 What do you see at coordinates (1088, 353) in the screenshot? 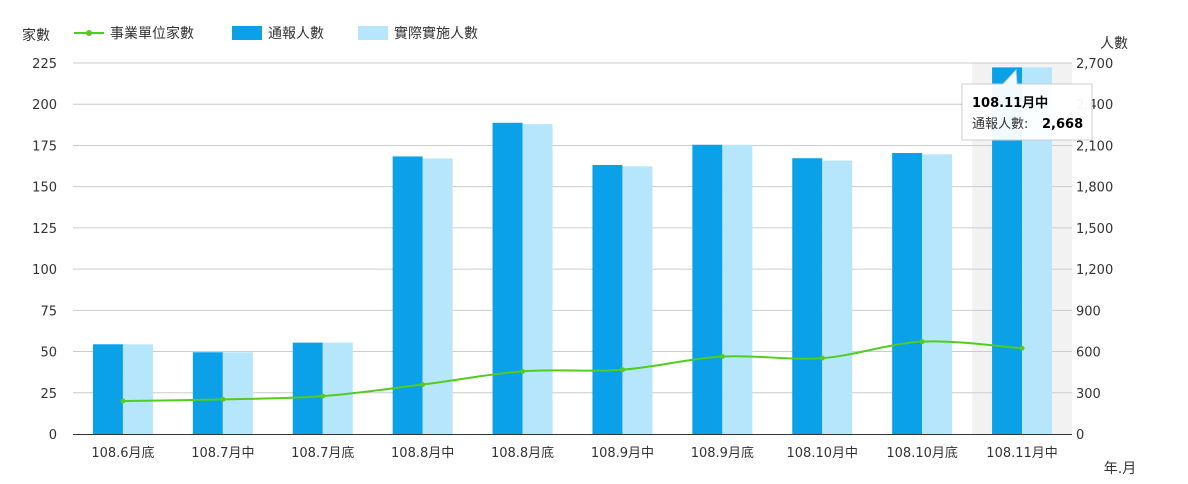
I see `right-tick-label: 600` at bounding box center [1088, 353].